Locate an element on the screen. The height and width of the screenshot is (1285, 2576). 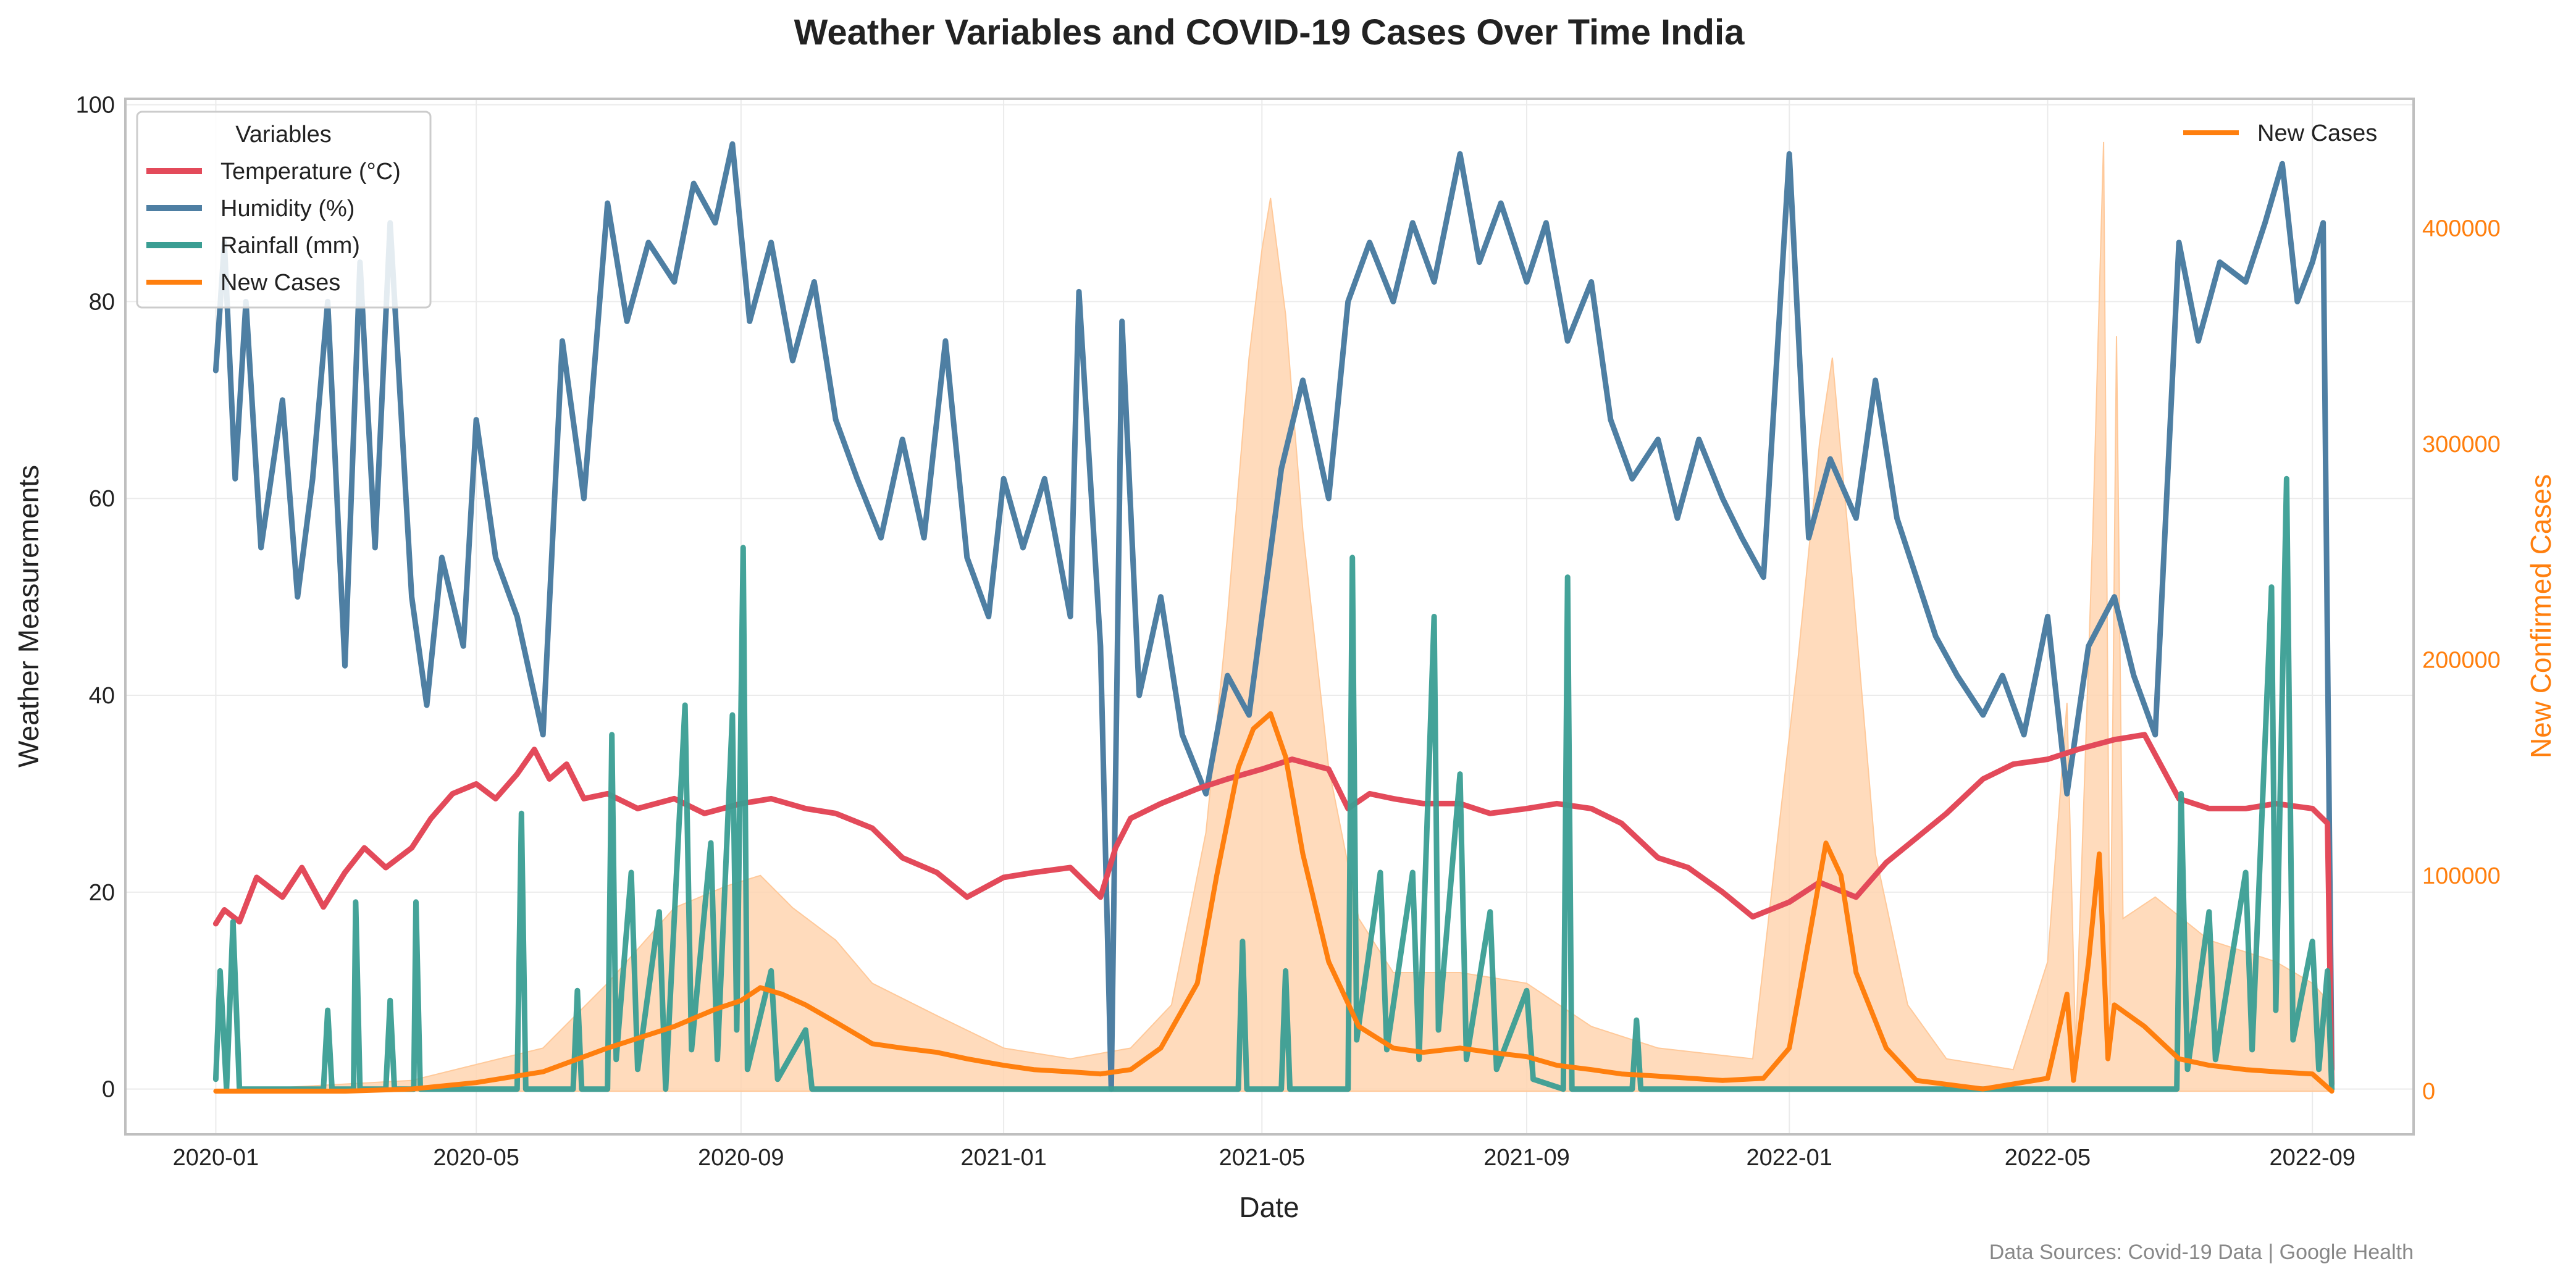
x-tick-label: 2022-01 is located at coordinates (1789, 1158).